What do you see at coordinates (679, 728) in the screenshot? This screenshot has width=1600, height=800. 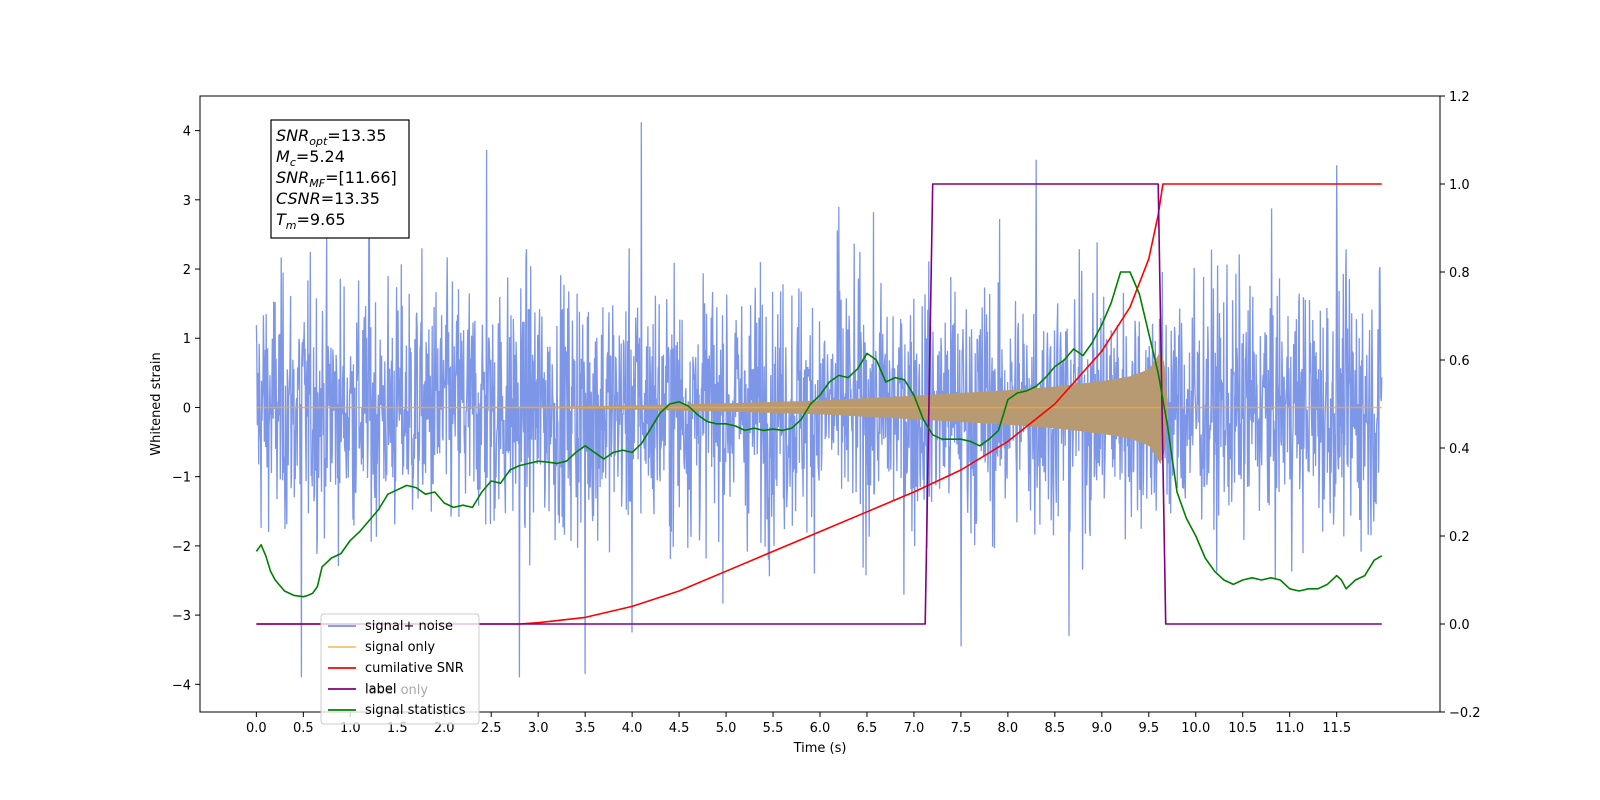 I see `x-tick-label: 4.5` at bounding box center [679, 728].